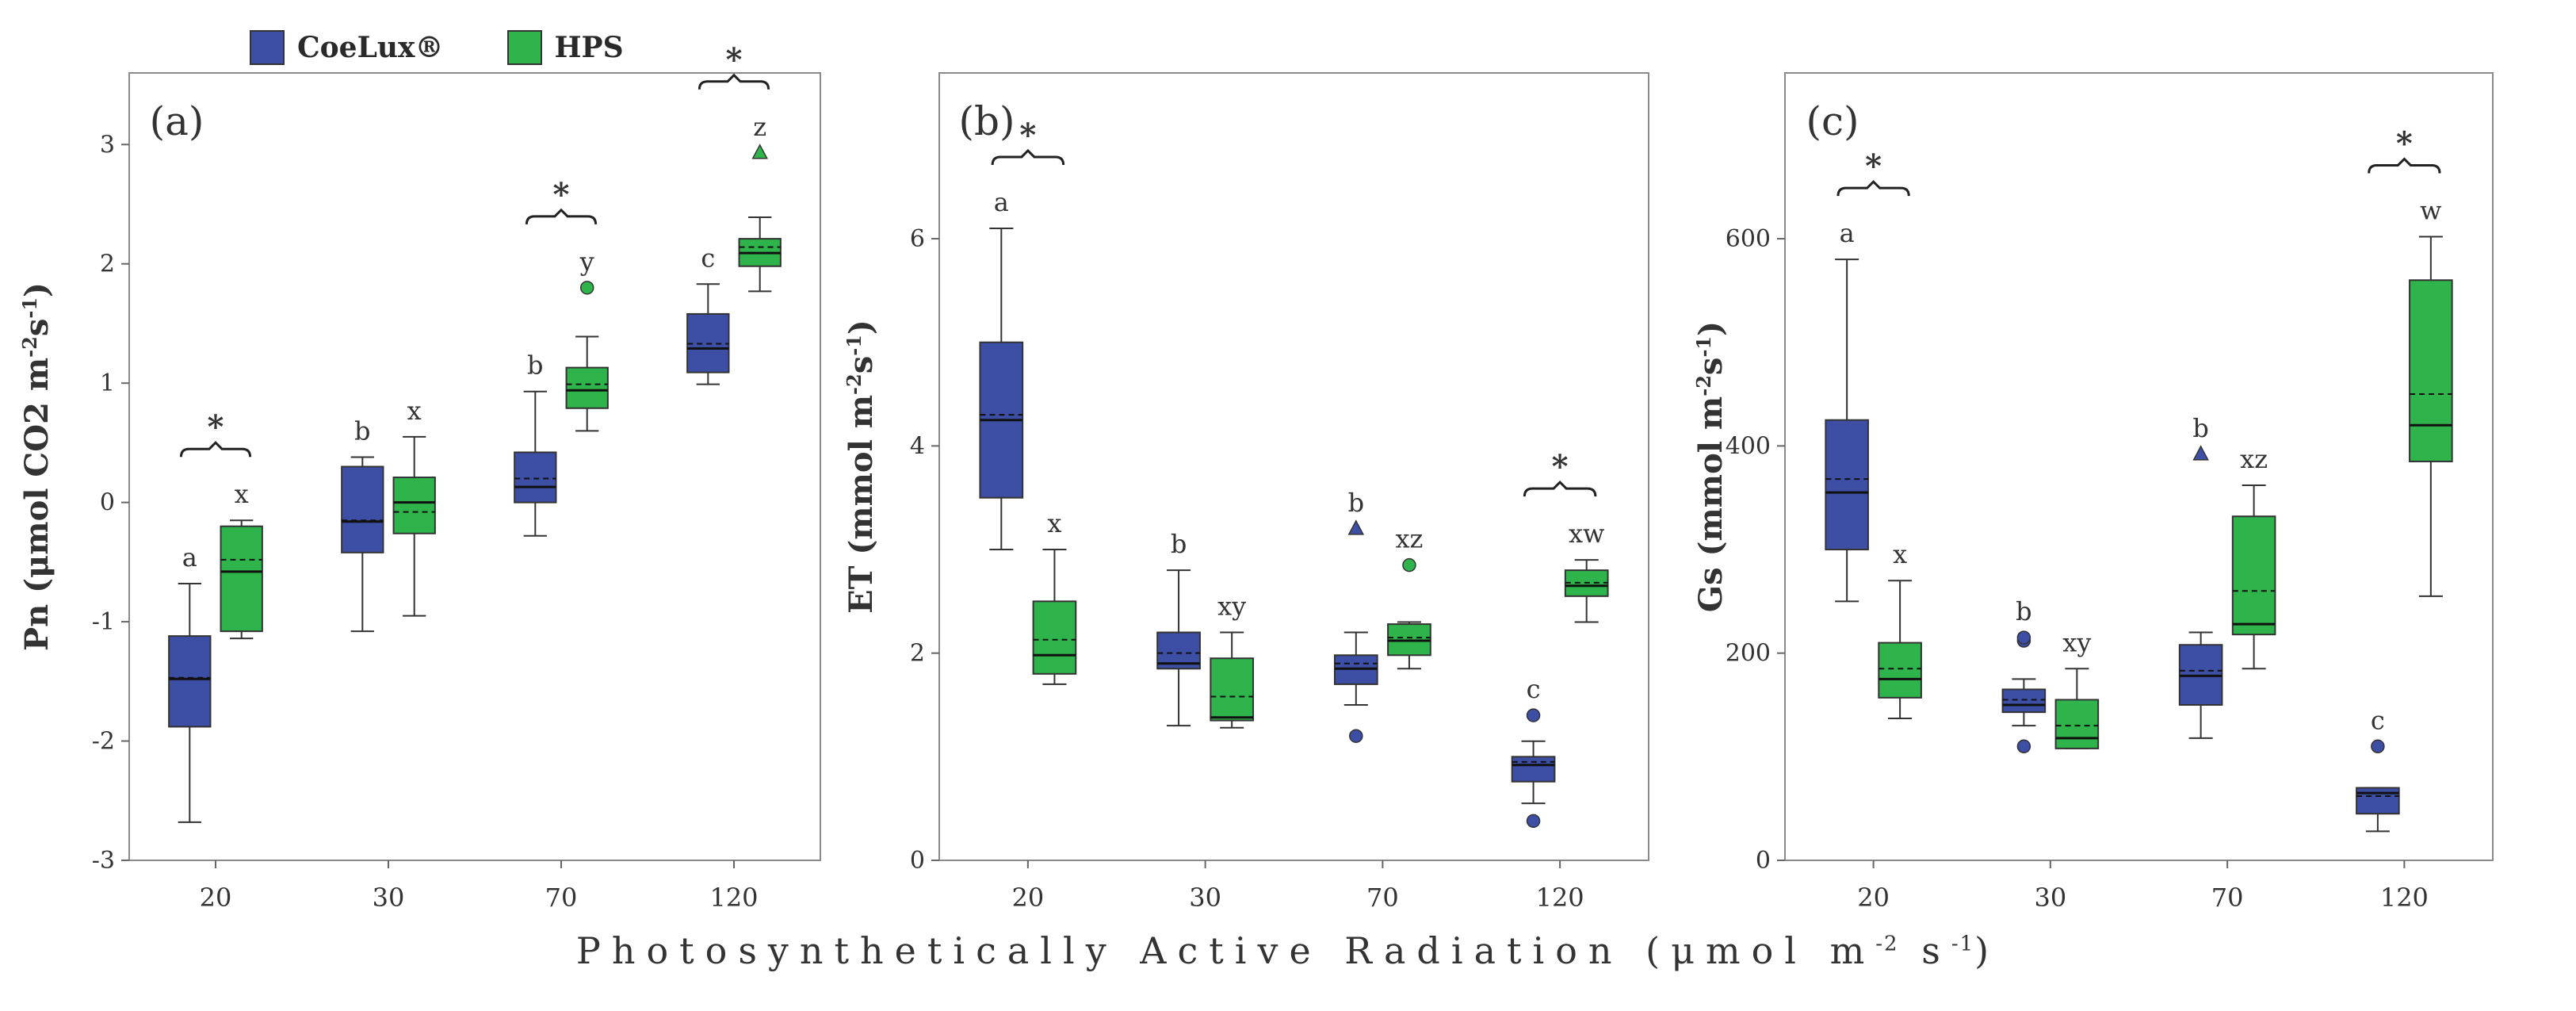  Describe the element at coordinates (524, 47) in the screenshot. I see `legend-swatch-hps` at that location.